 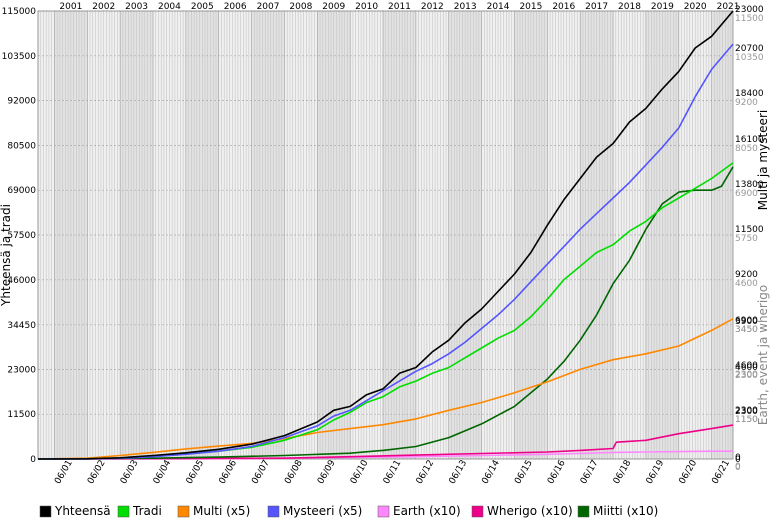 What do you see at coordinates (596, 7) in the screenshot?
I see `year-label: 2017` at bounding box center [596, 7].